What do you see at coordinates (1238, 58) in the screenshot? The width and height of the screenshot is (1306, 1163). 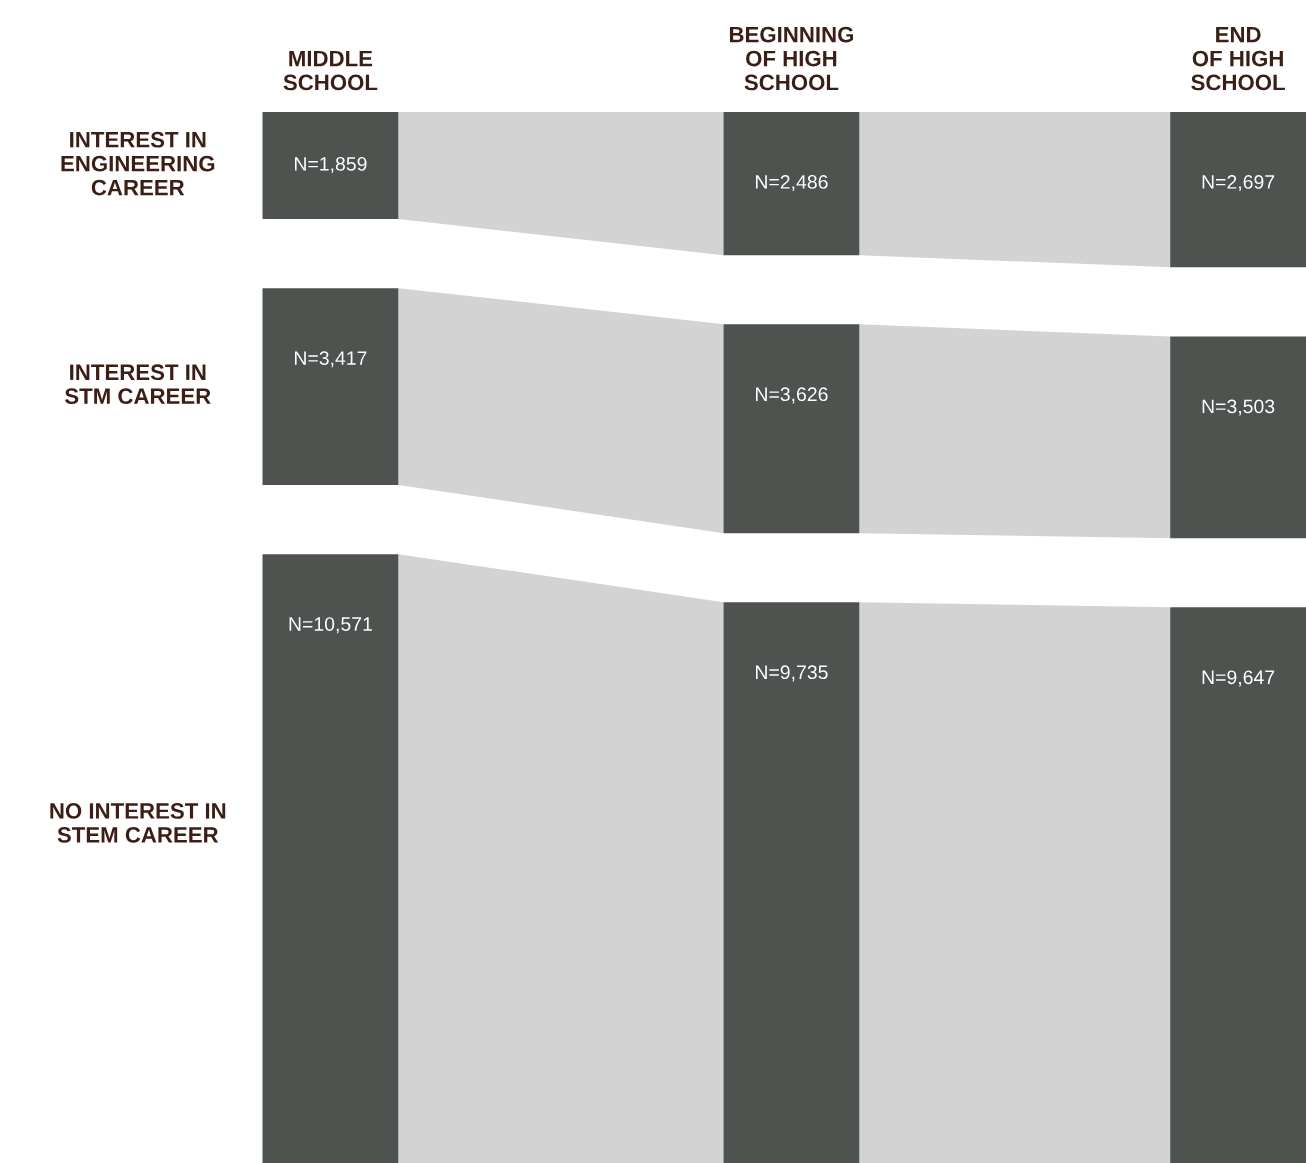 I see `category-label: END OF HIGH SCHOOL` at bounding box center [1238, 58].